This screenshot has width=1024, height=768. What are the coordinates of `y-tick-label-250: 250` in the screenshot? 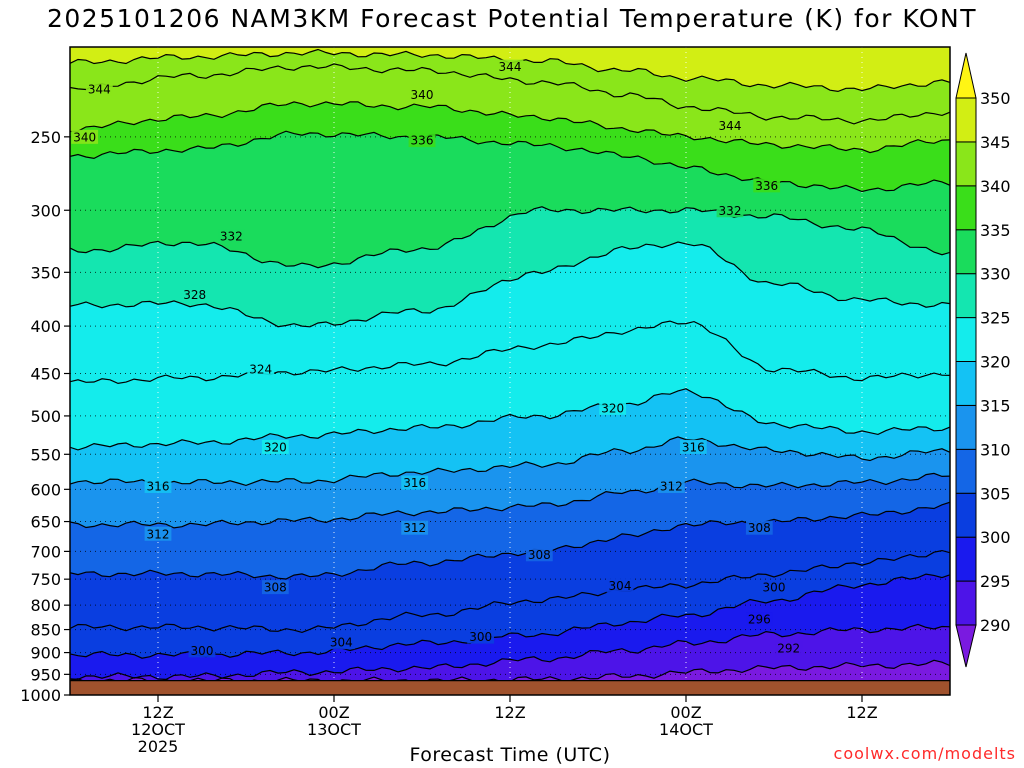 It's located at (45, 137).